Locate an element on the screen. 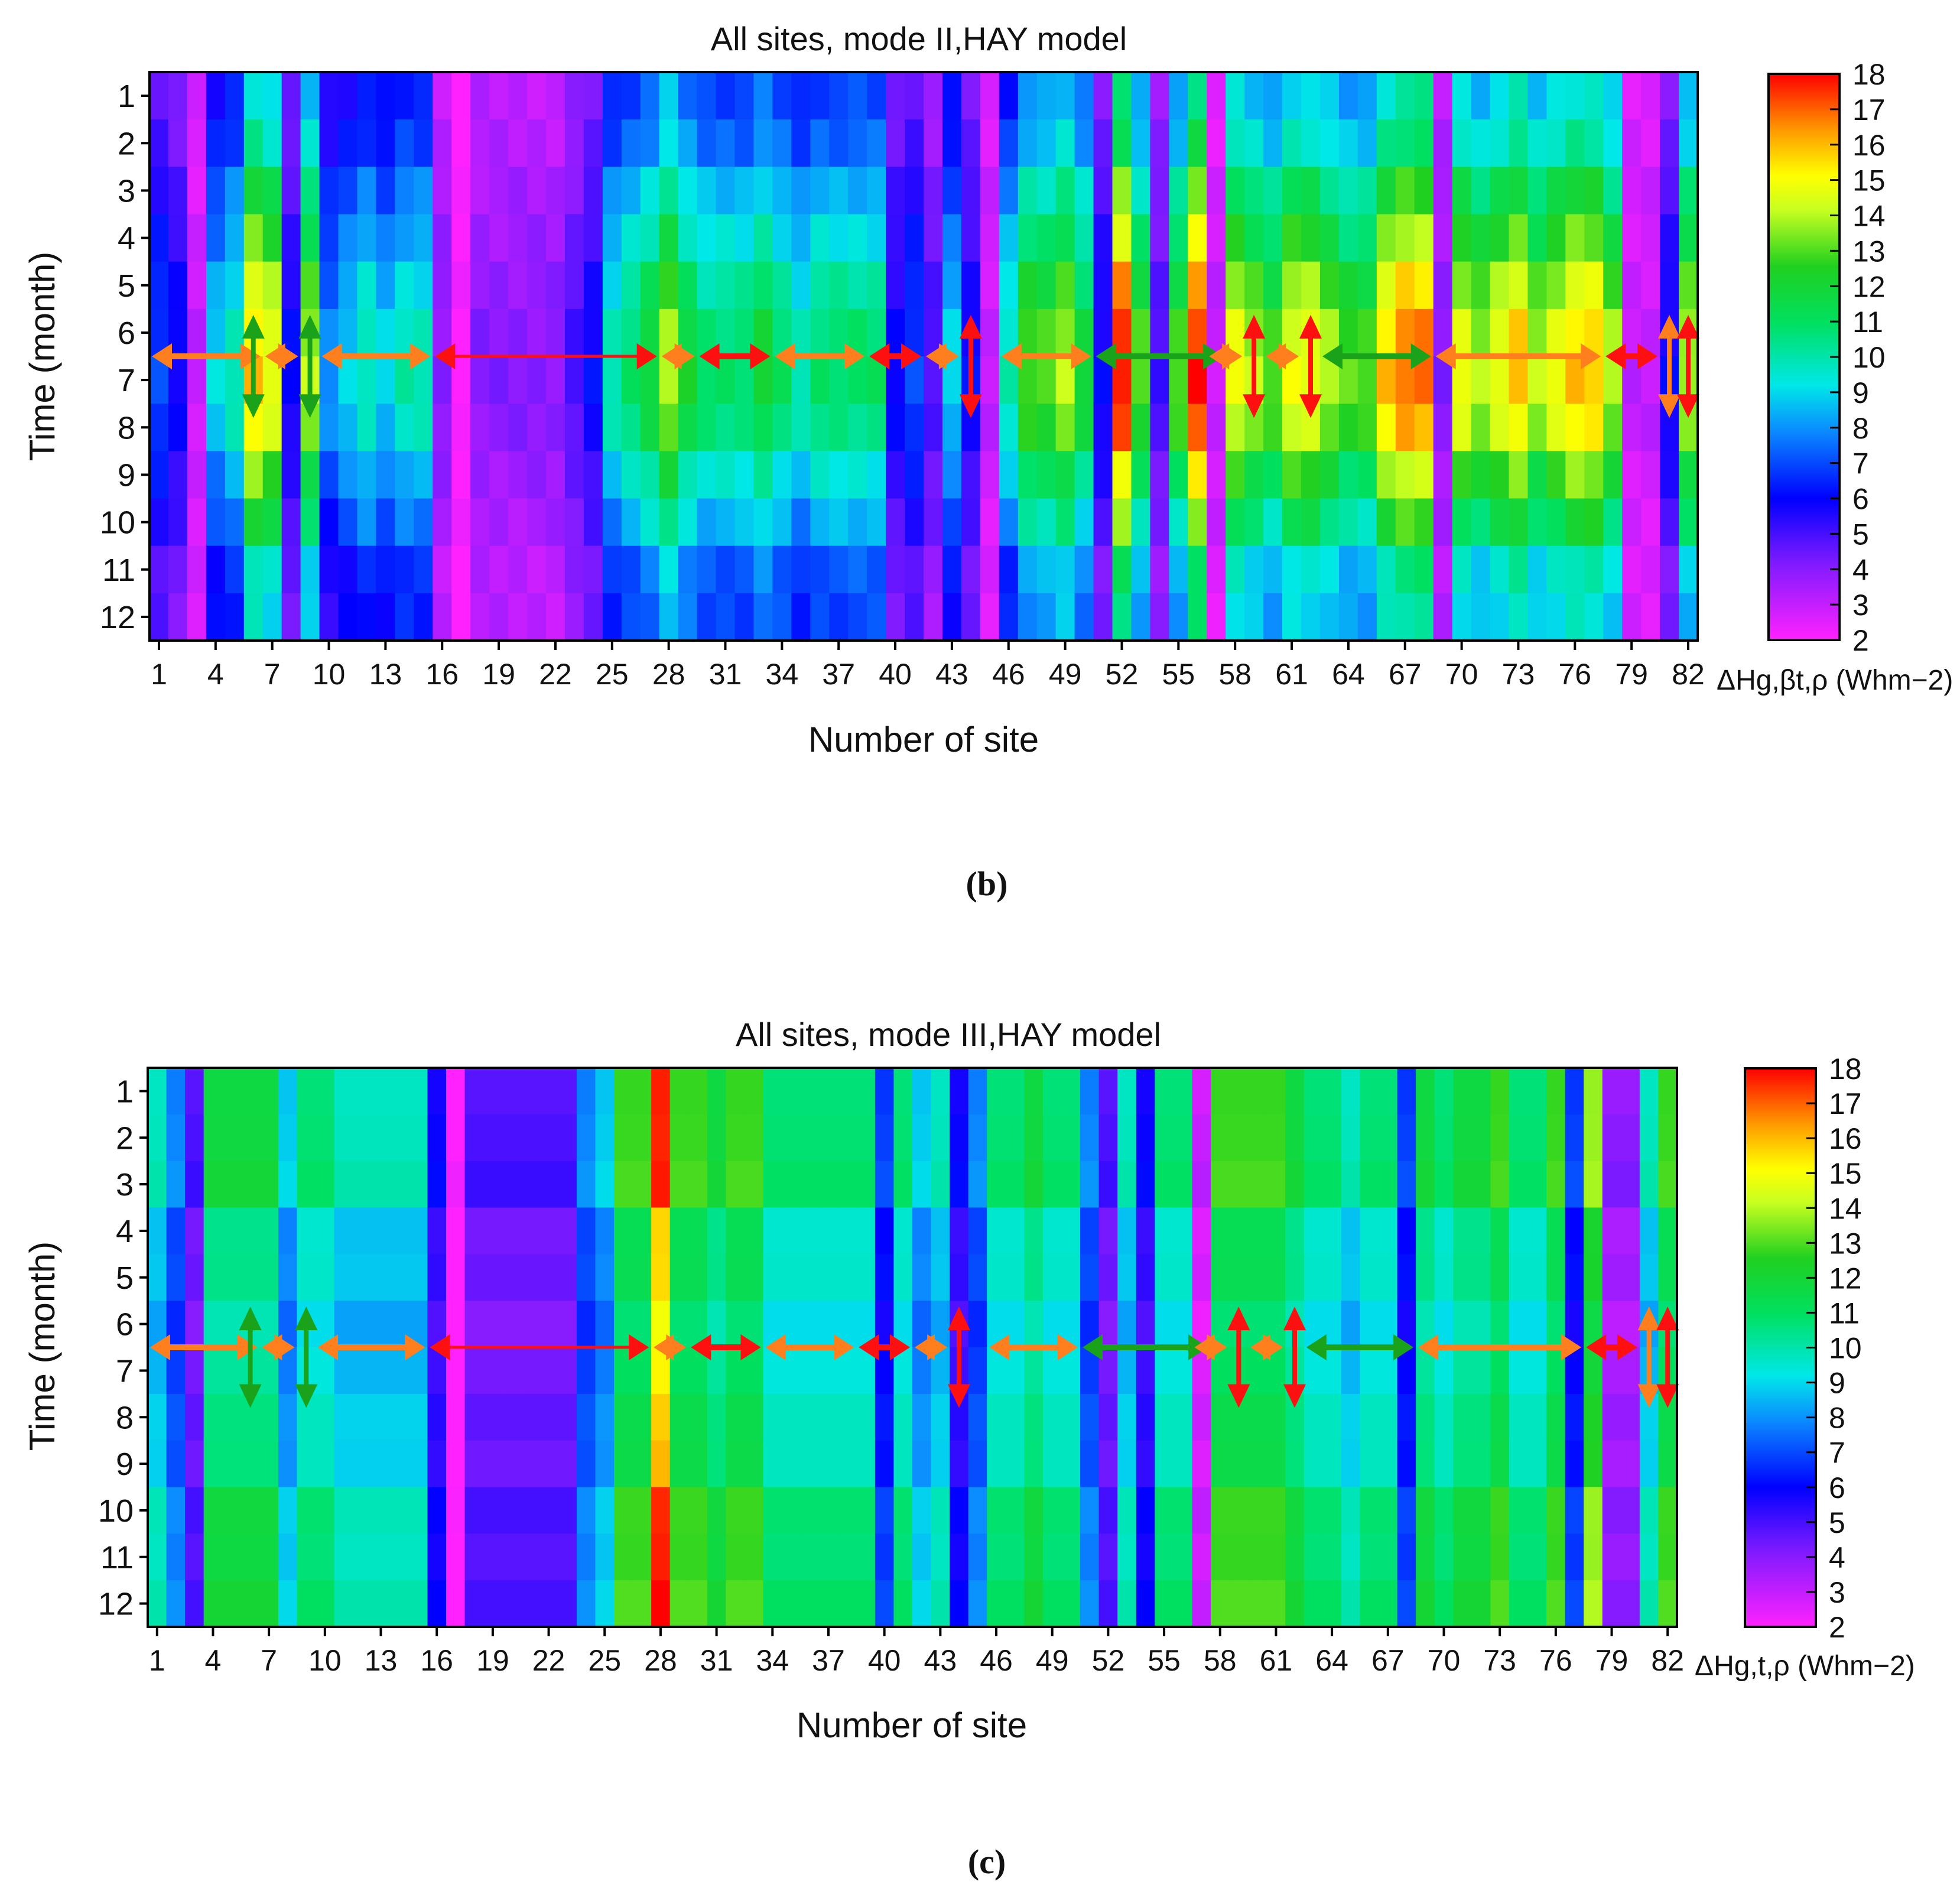 The height and width of the screenshot is (1901, 1960). double-arrow-vertical is located at coordinates (253, 366).